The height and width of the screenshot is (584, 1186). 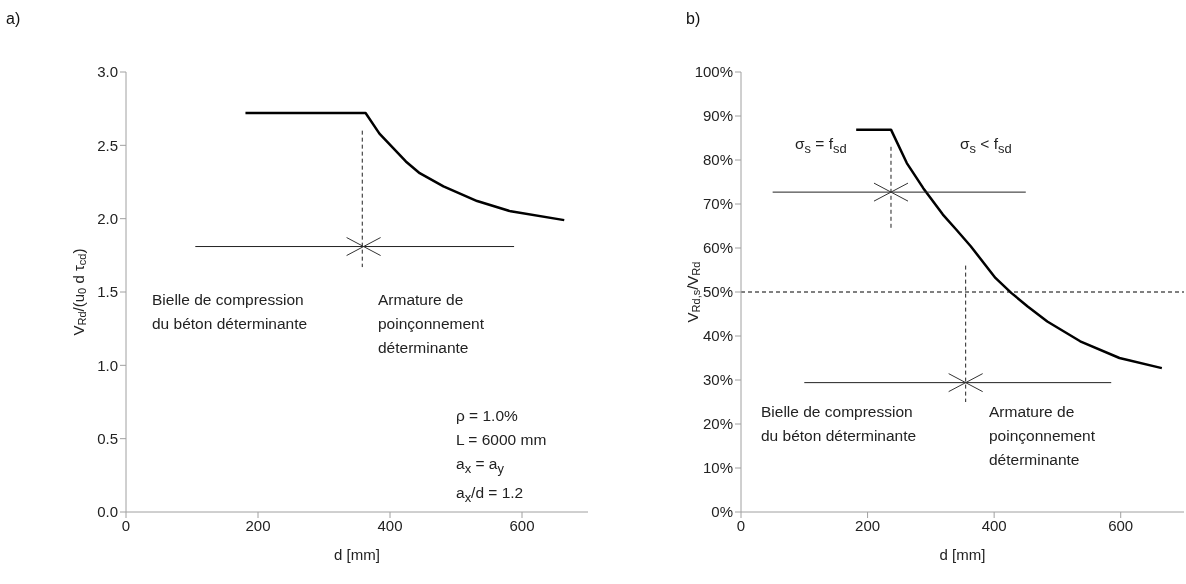 What do you see at coordinates (722, 512) in the screenshot?
I see `y-tick-label: 0%` at bounding box center [722, 512].